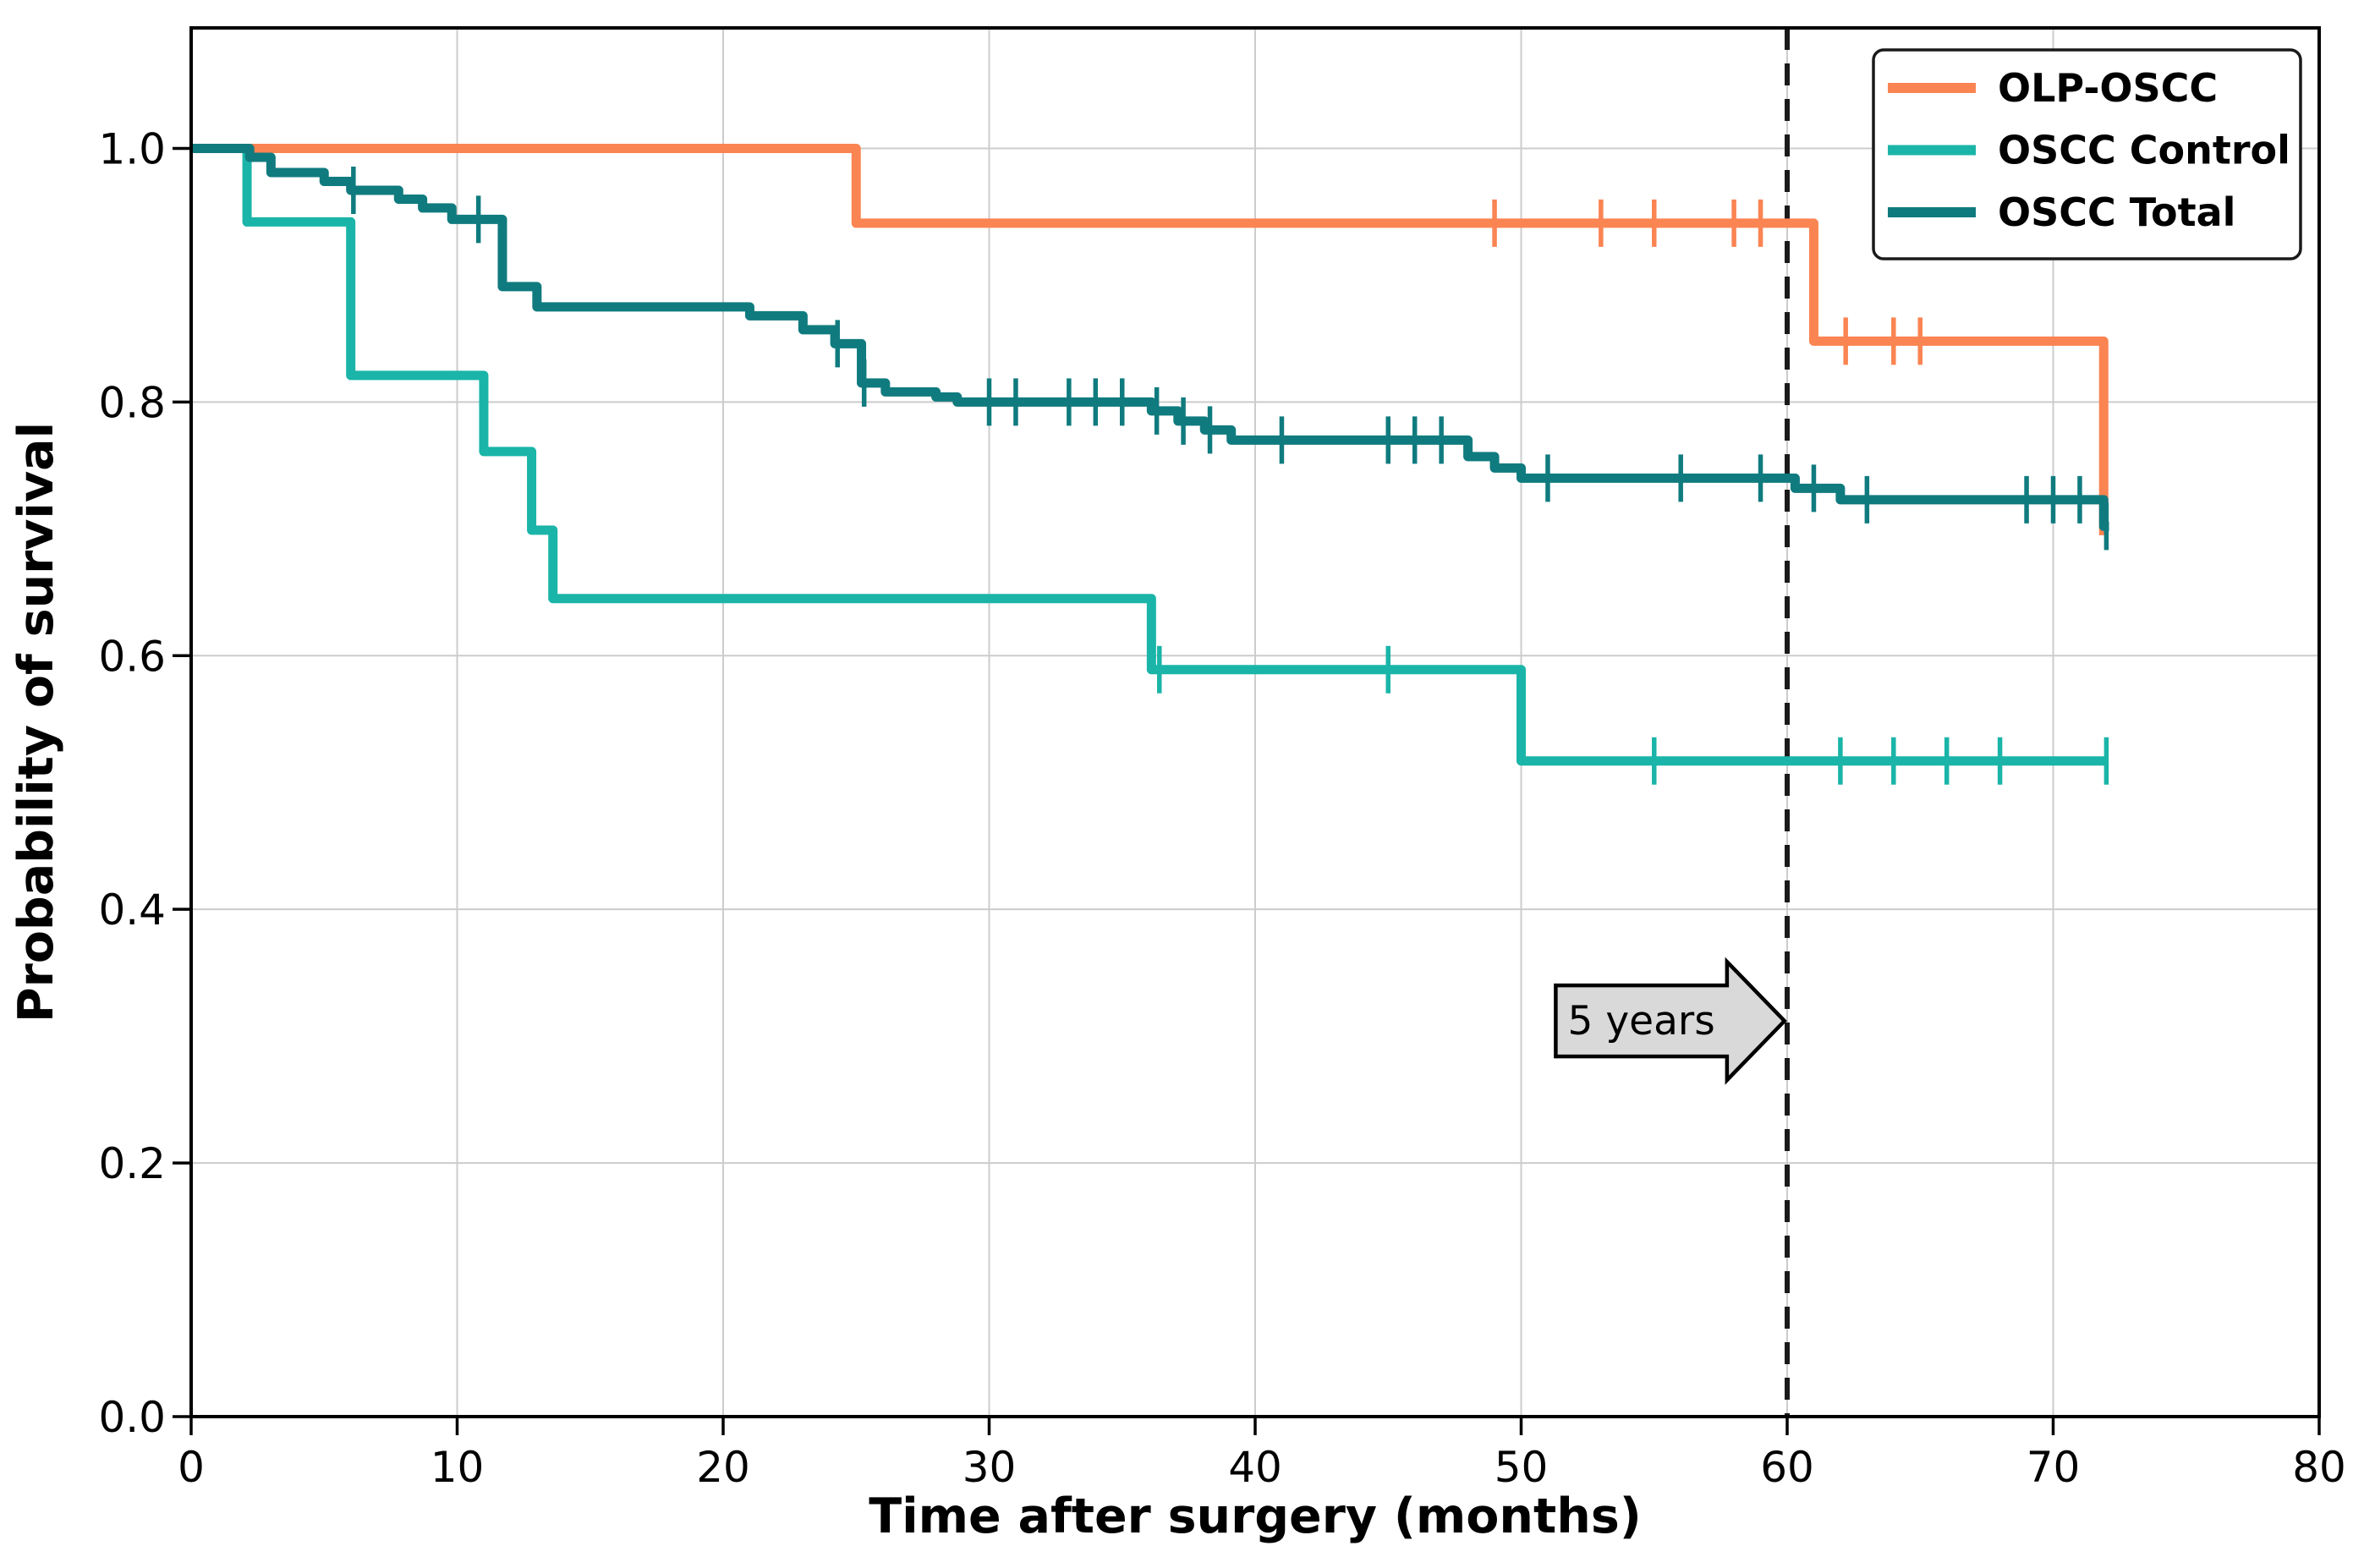  What do you see at coordinates (132, 148) in the screenshot?
I see `y-tick-label-1: 1.0` at bounding box center [132, 148].